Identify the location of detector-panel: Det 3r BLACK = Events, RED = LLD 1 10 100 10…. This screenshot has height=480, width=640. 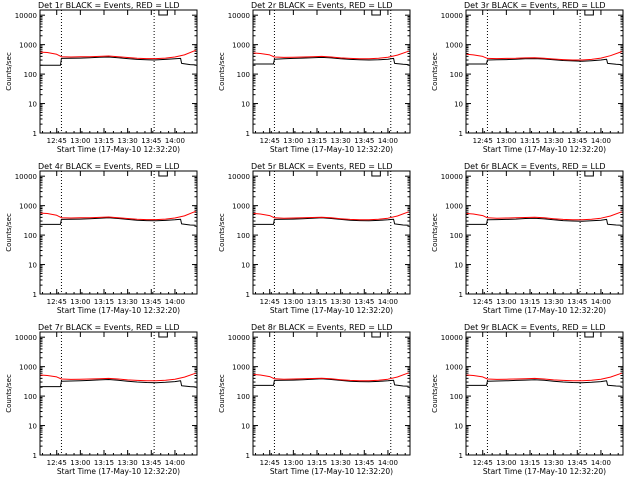
(527, 77).